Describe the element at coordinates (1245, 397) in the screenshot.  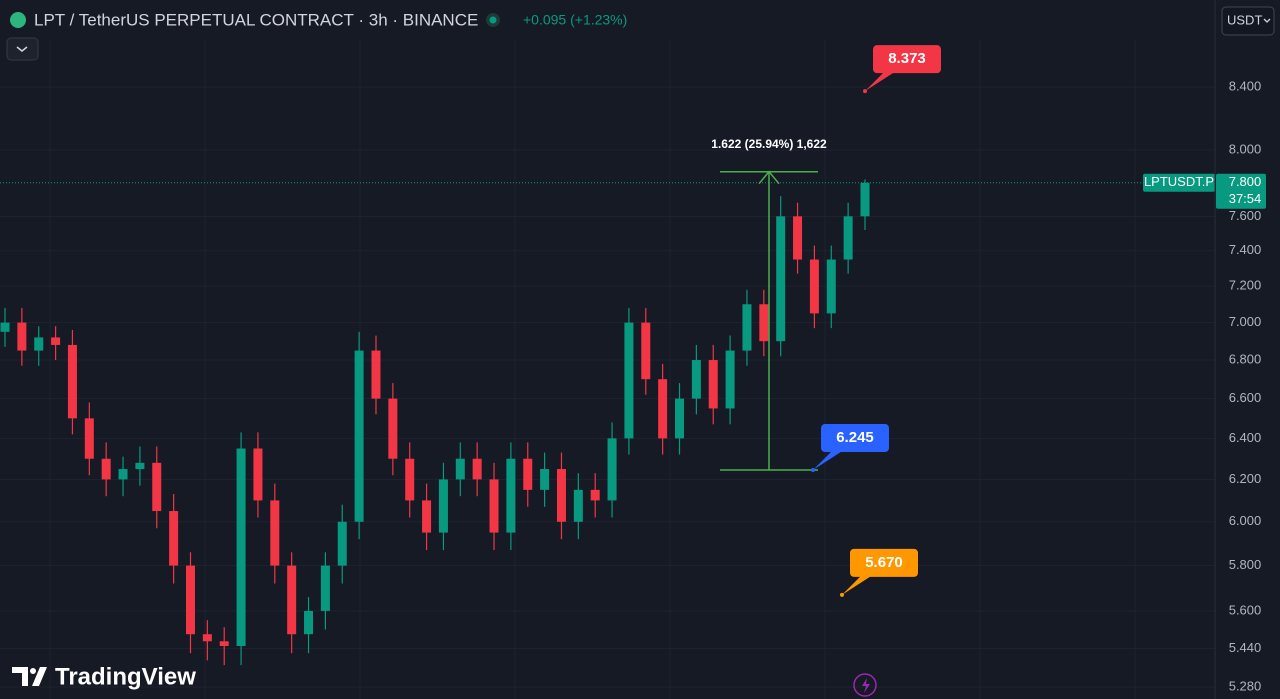
I see `y-tick-label: 6.600` at that location.